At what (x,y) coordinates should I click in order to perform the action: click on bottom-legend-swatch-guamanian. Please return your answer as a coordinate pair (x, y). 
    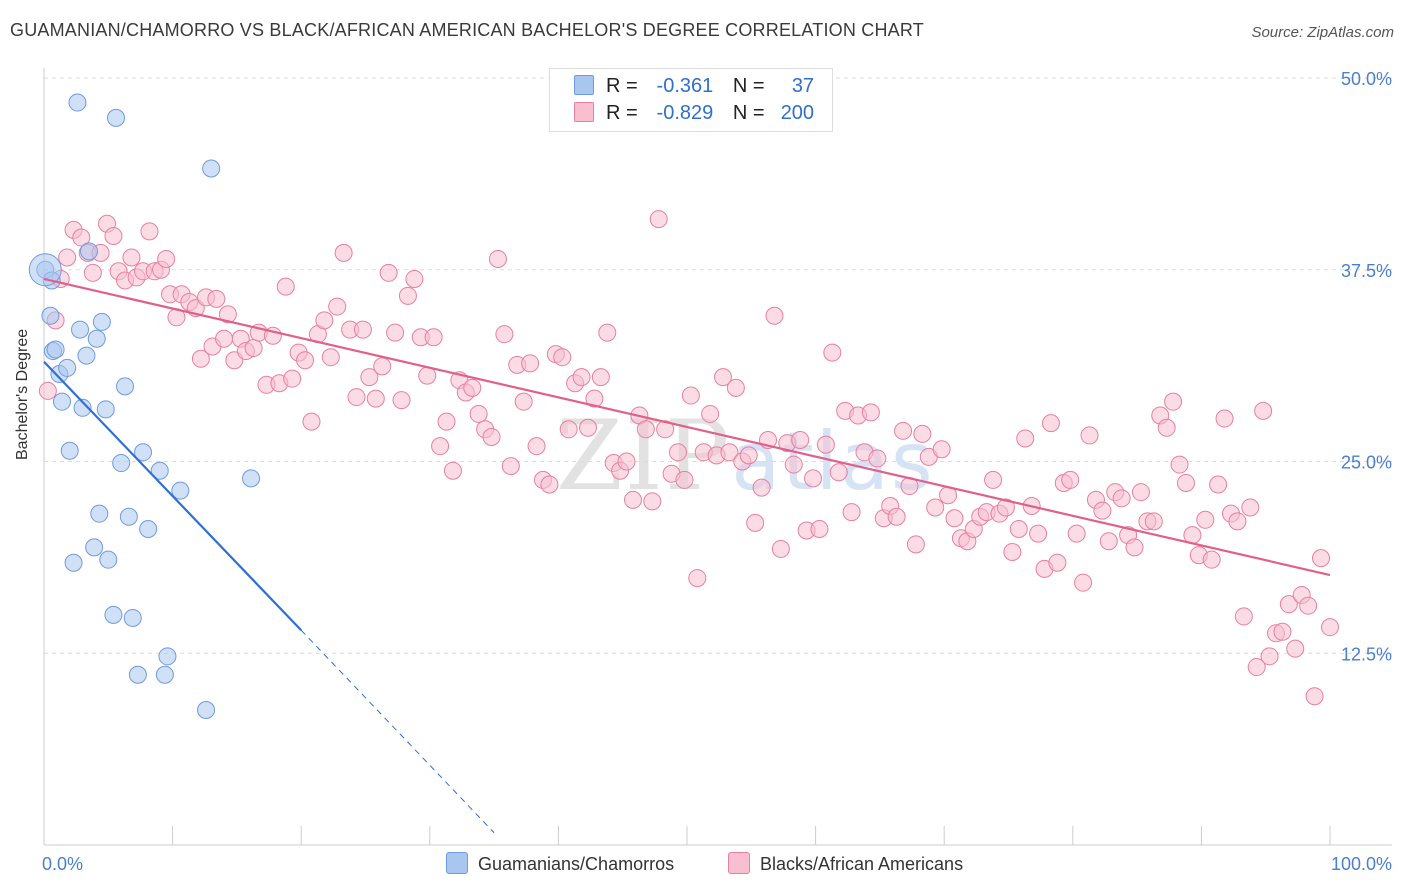
    Looking at the image, I should click on (457, 863).